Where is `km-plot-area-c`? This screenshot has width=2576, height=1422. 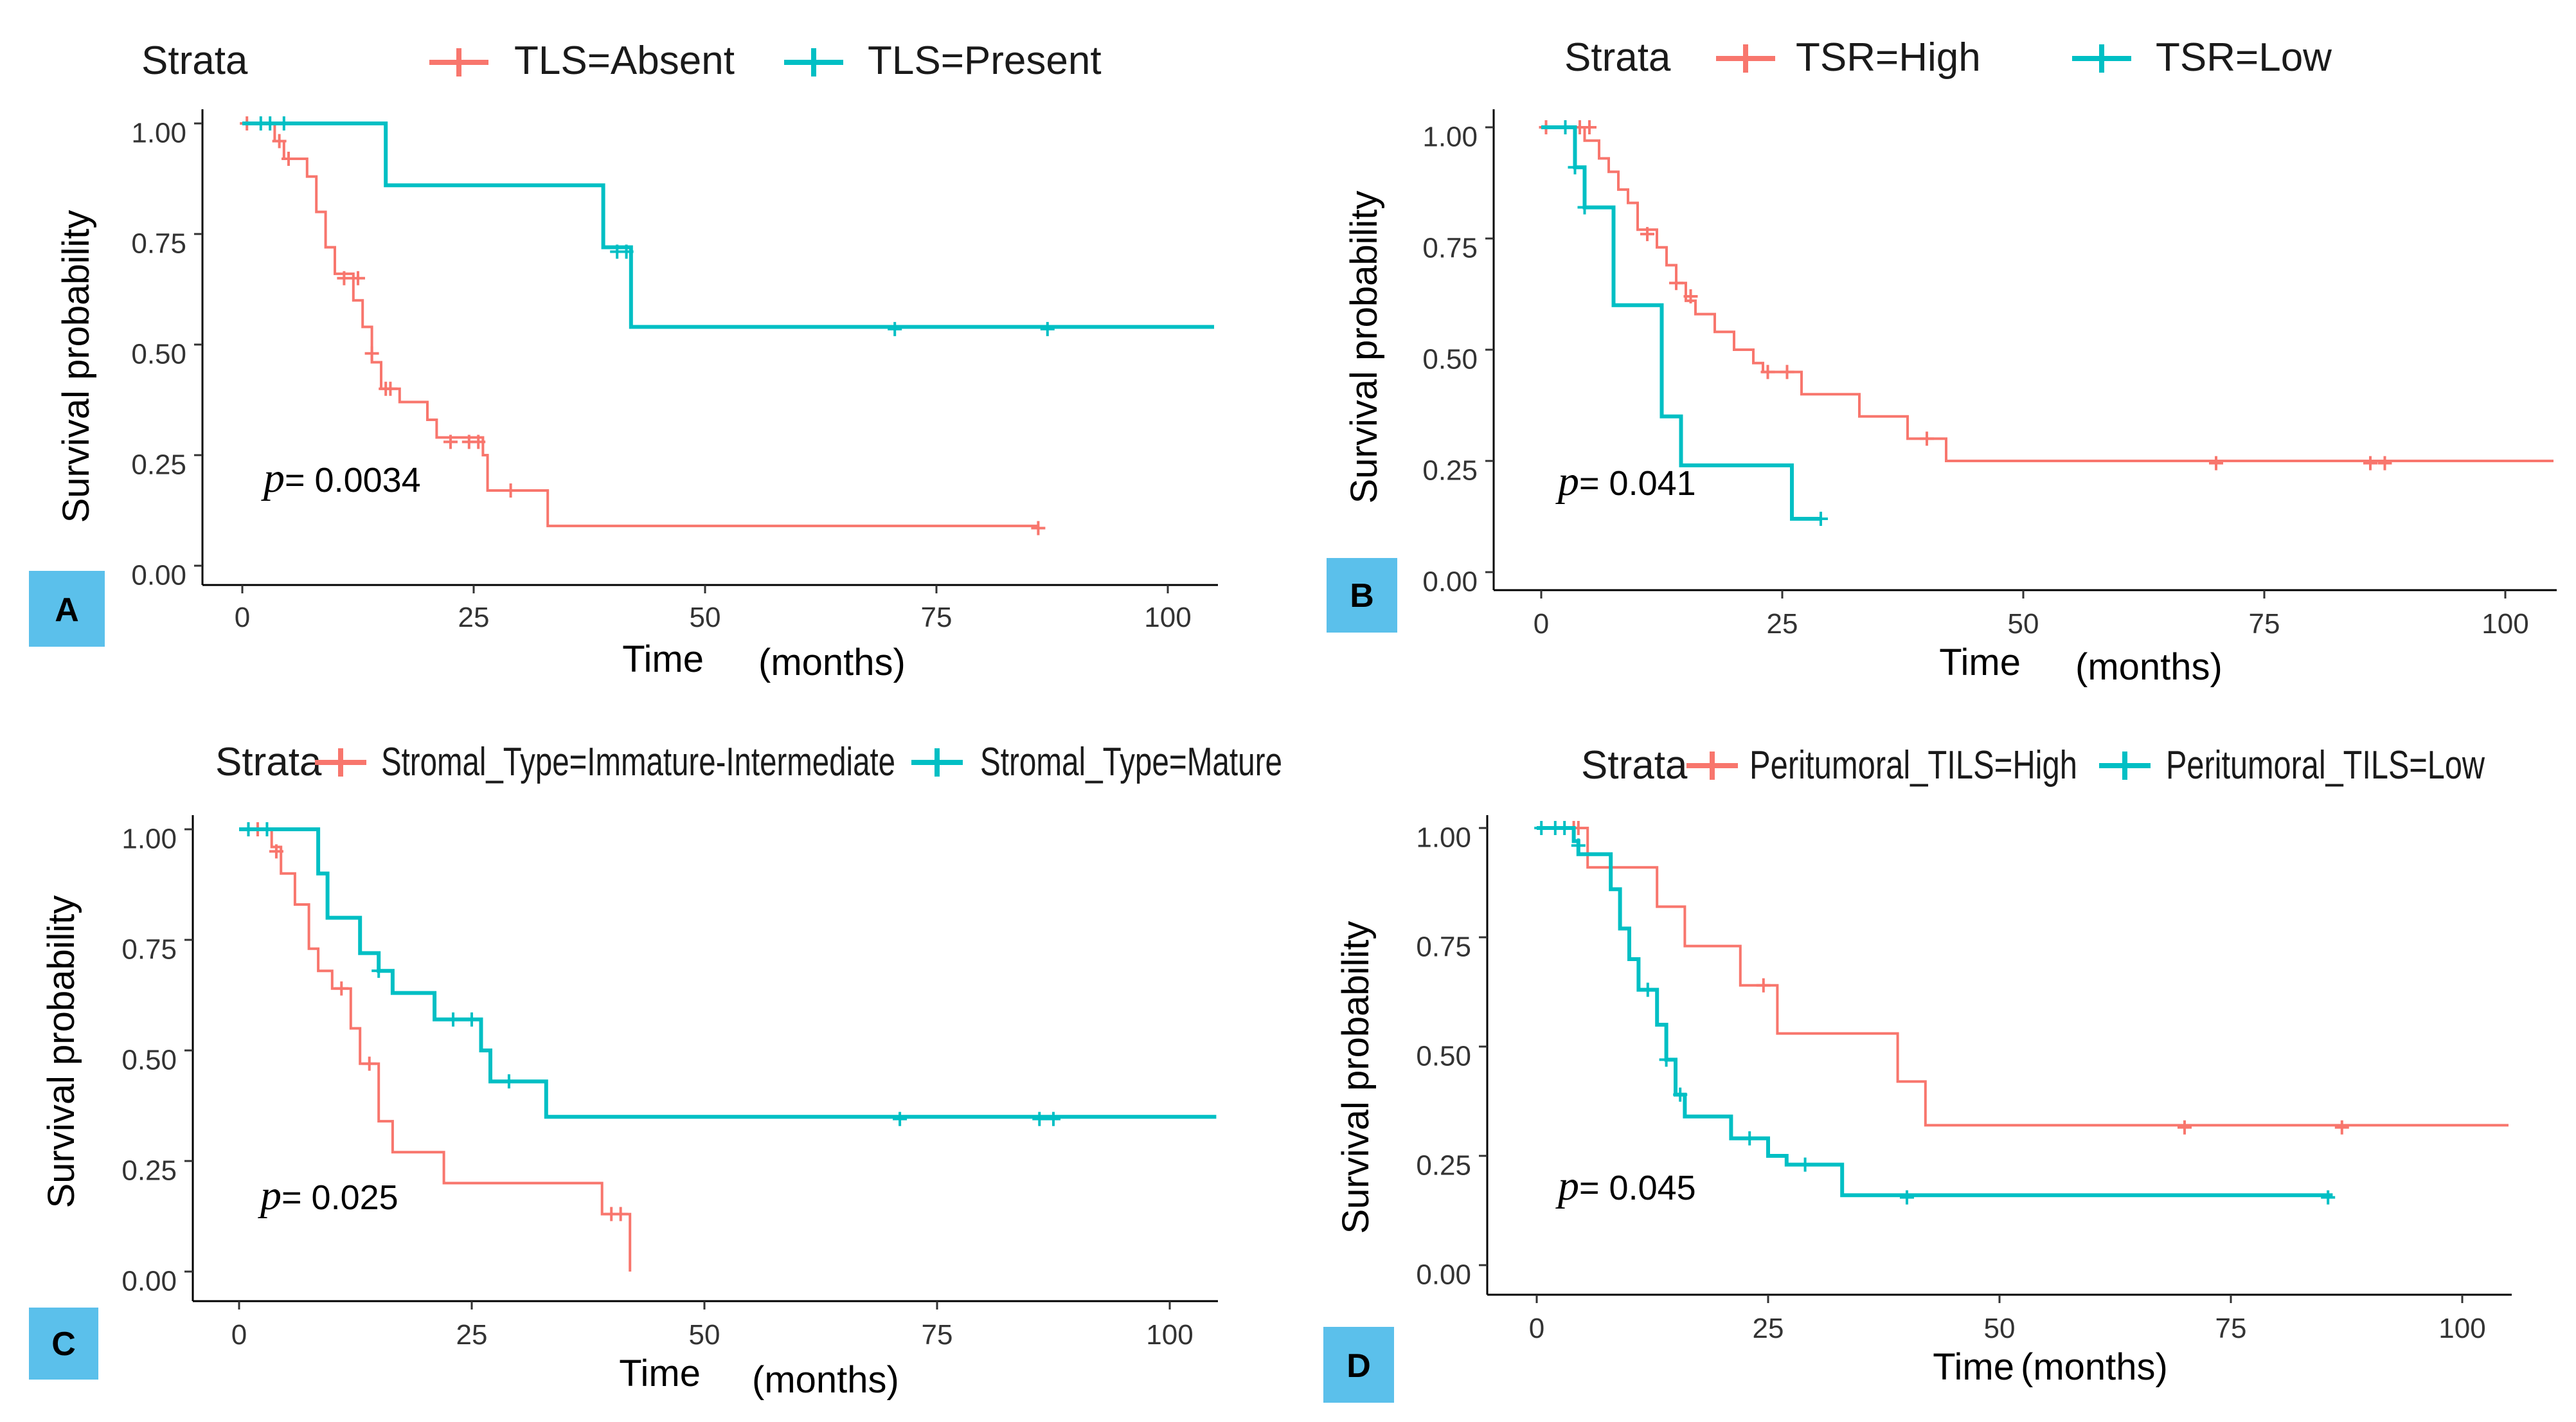
km-plot-area-c is located at coordinates (728, 1047).